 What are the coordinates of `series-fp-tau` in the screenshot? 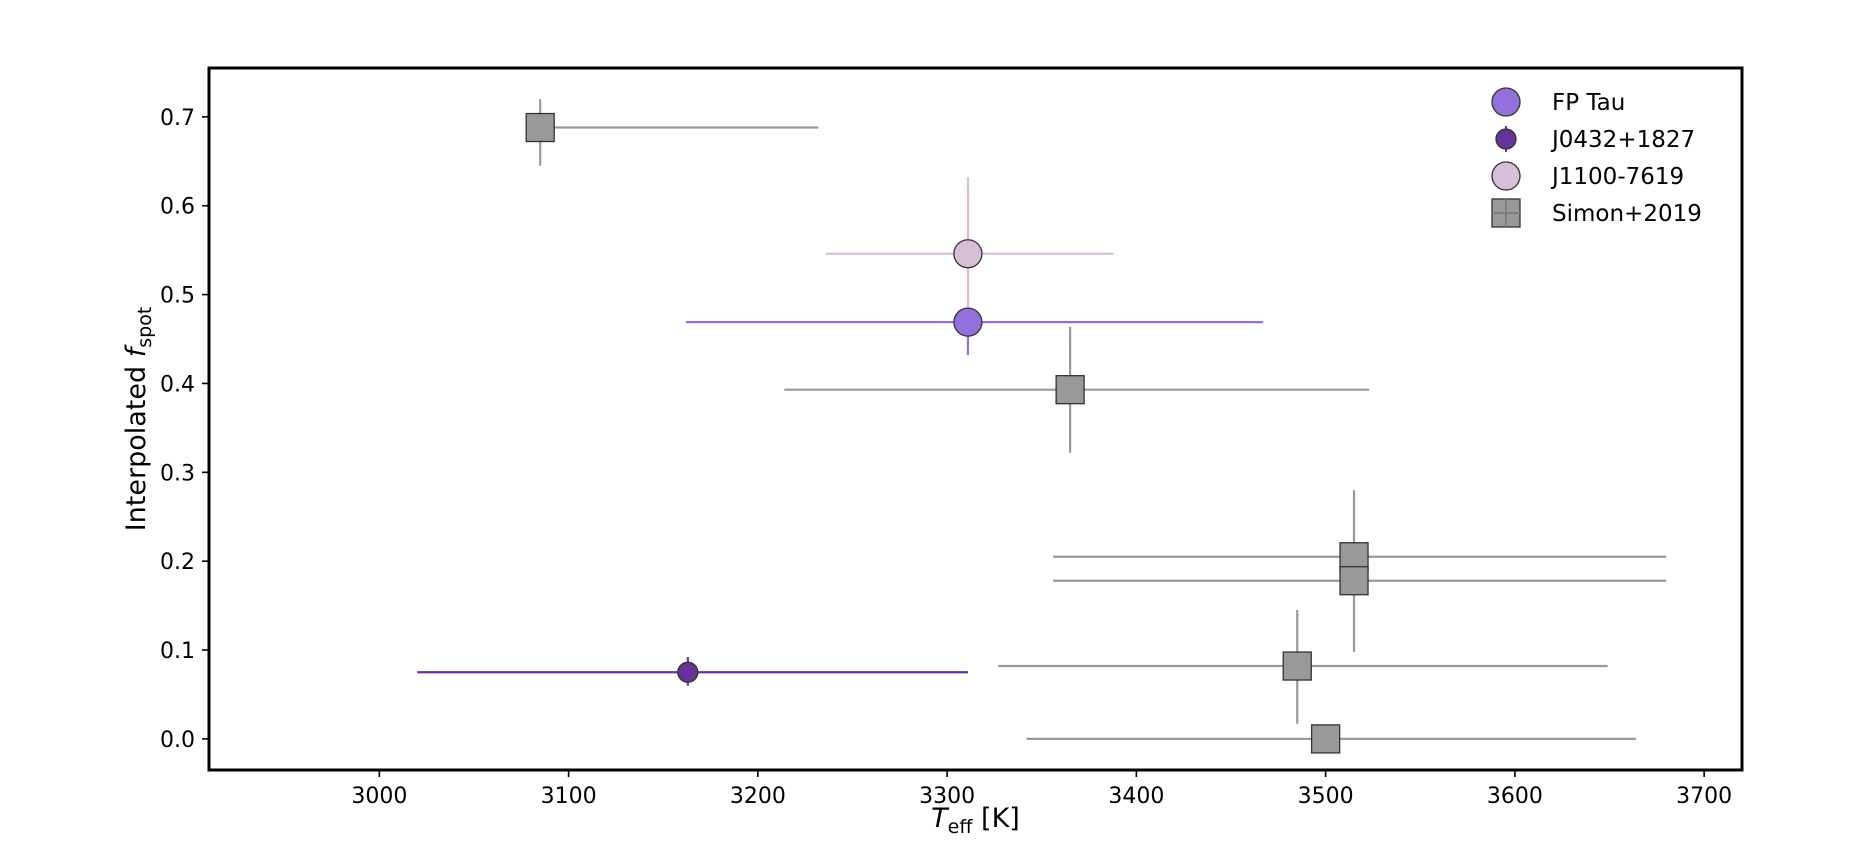 It's located at (974, 331).